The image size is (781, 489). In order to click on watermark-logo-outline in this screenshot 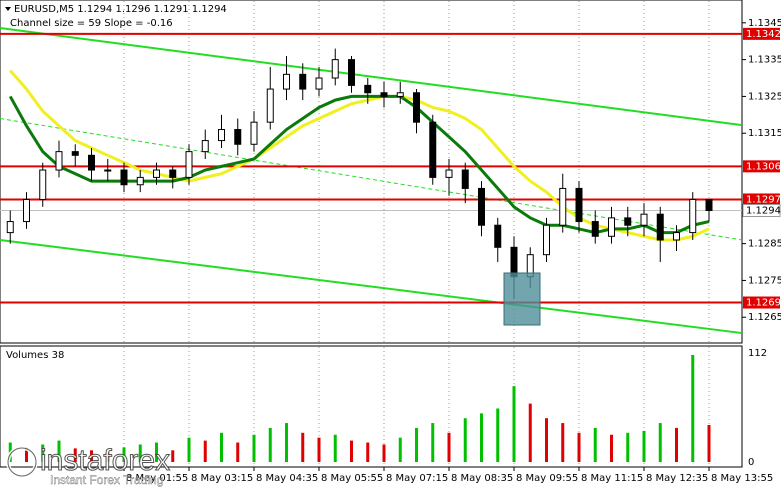, I will do `click(22, 462)`.